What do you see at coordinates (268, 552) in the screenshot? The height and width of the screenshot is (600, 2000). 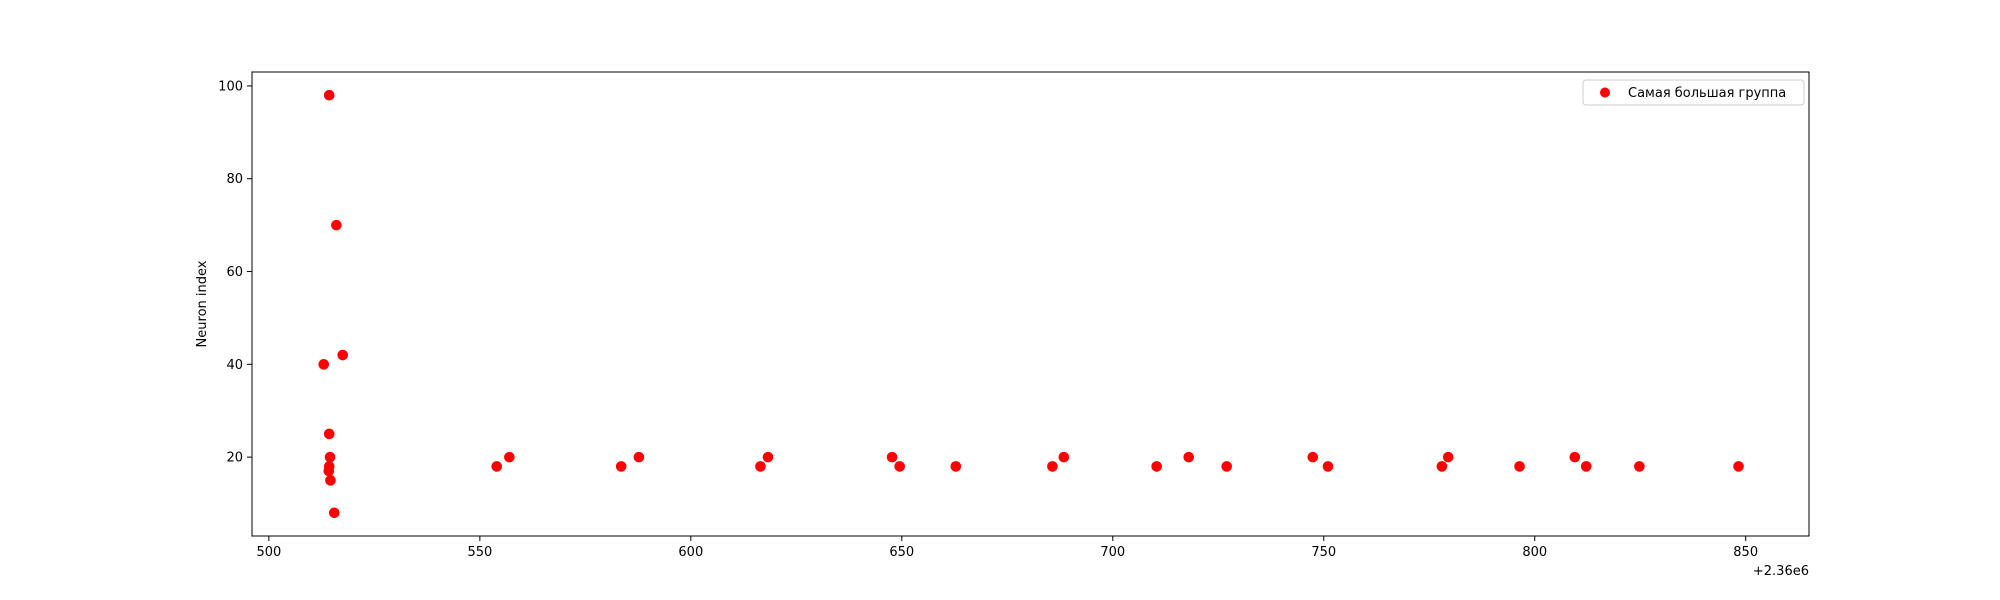 I see `x-tick-label: 500` at bounding box center [268, 552].